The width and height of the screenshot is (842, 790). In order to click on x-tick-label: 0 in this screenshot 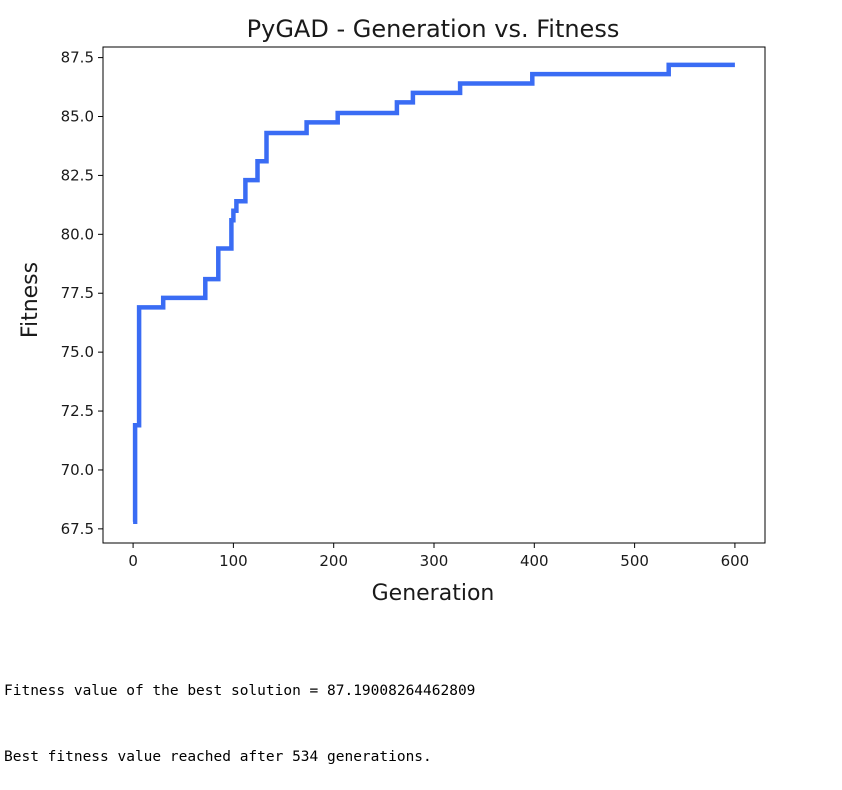, I will do `click(133, 561)`.